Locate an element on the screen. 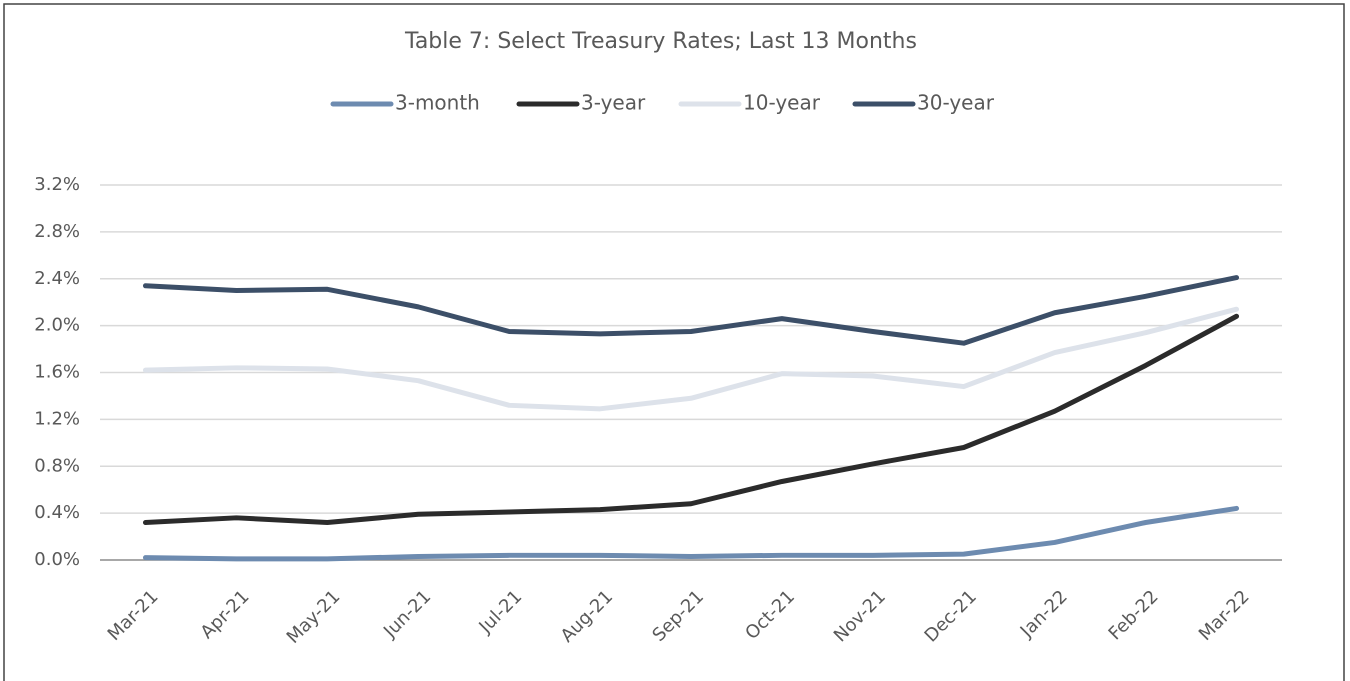 This screenshot has height=681, width=1350. y-tick-label: 2.8% is located at coordinates (57, 231).